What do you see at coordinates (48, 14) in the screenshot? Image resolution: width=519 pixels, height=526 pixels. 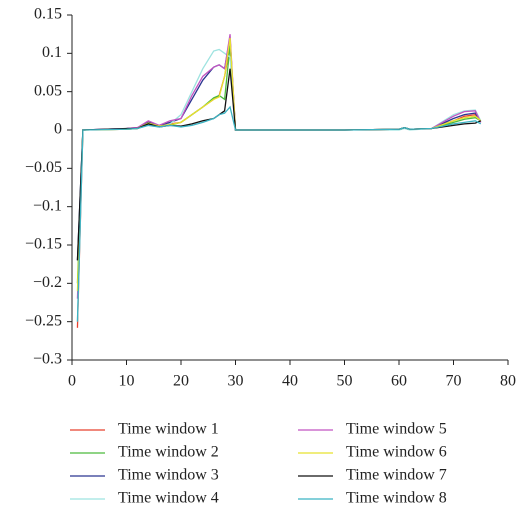 I see `y-tick-label: 0.15` at bounding box center [48, 14].